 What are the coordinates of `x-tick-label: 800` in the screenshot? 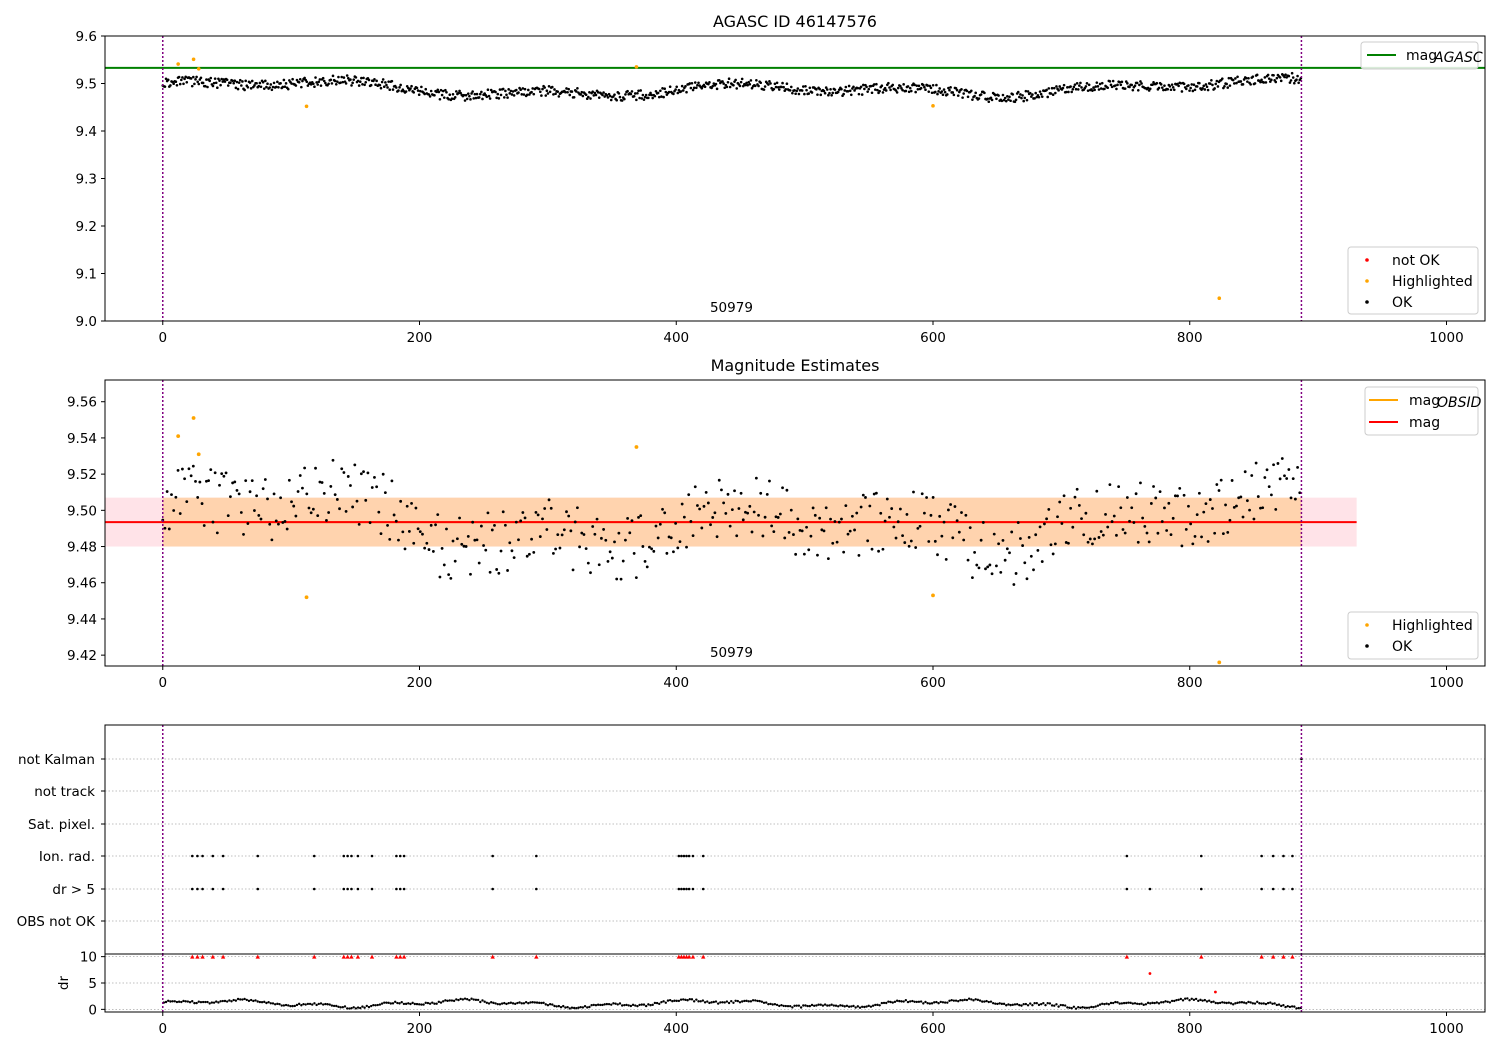 It's located at (1190, 338).